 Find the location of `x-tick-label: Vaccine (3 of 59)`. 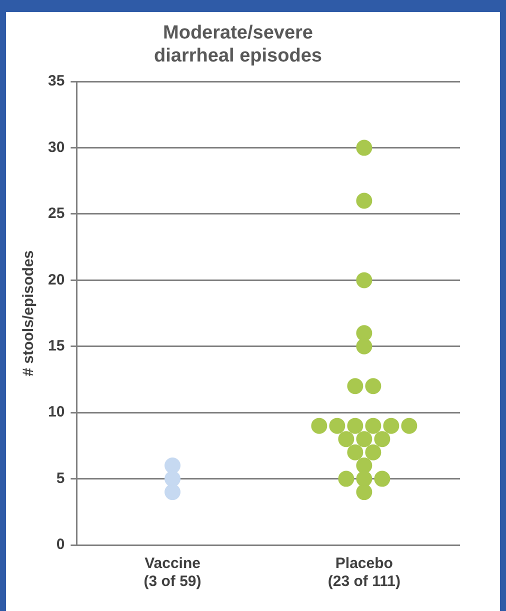

x-tick-label: Vaccine (3 of 59) is located at coordinates (173, 572).